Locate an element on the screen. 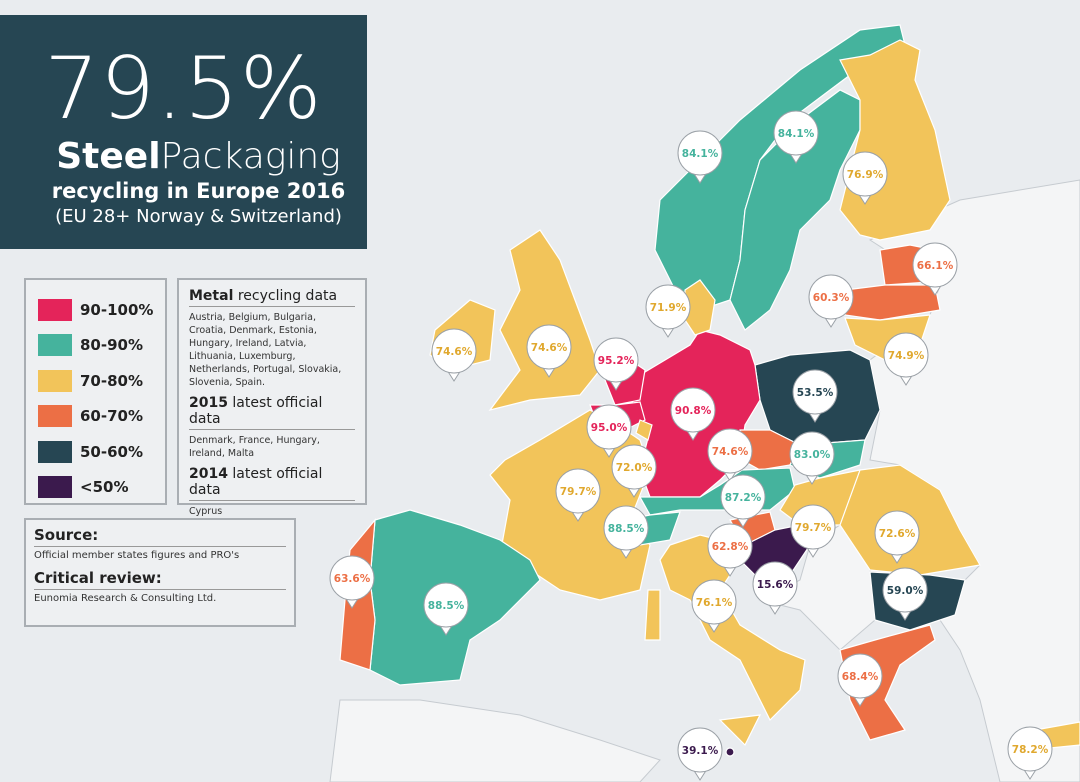 The width and height of the screenshot is (1080, 782). section-title: 2015 latest official data is located at coordinates (272, 412).